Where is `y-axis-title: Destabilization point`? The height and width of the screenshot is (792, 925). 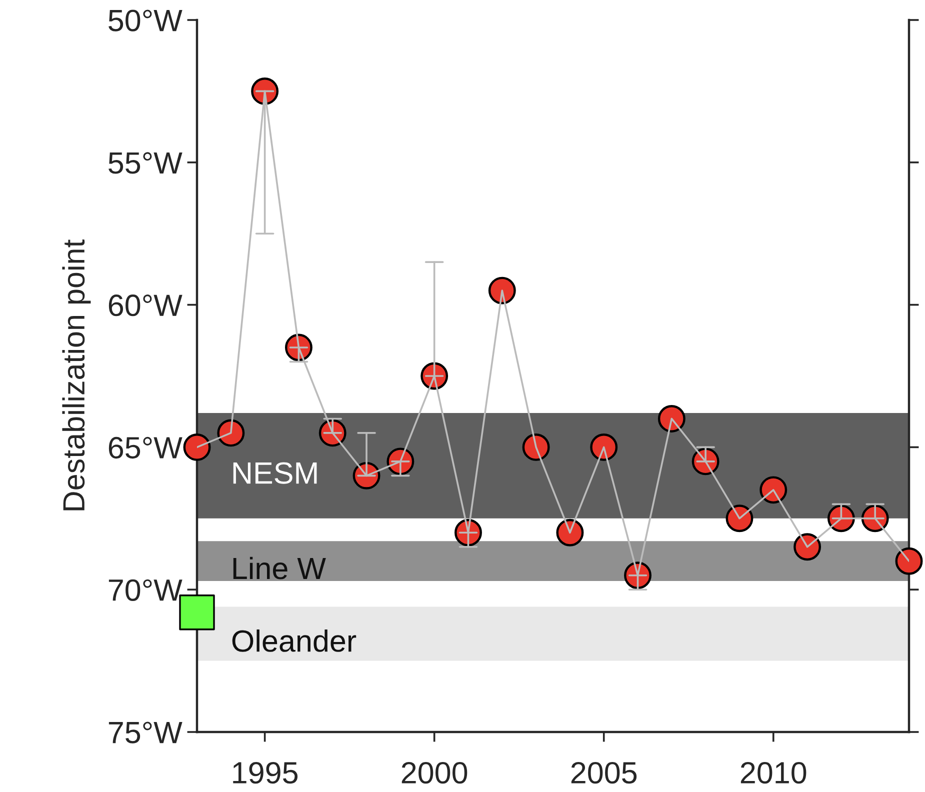 y-axis-title: Destabilization point is located at coordinates (76, 374).